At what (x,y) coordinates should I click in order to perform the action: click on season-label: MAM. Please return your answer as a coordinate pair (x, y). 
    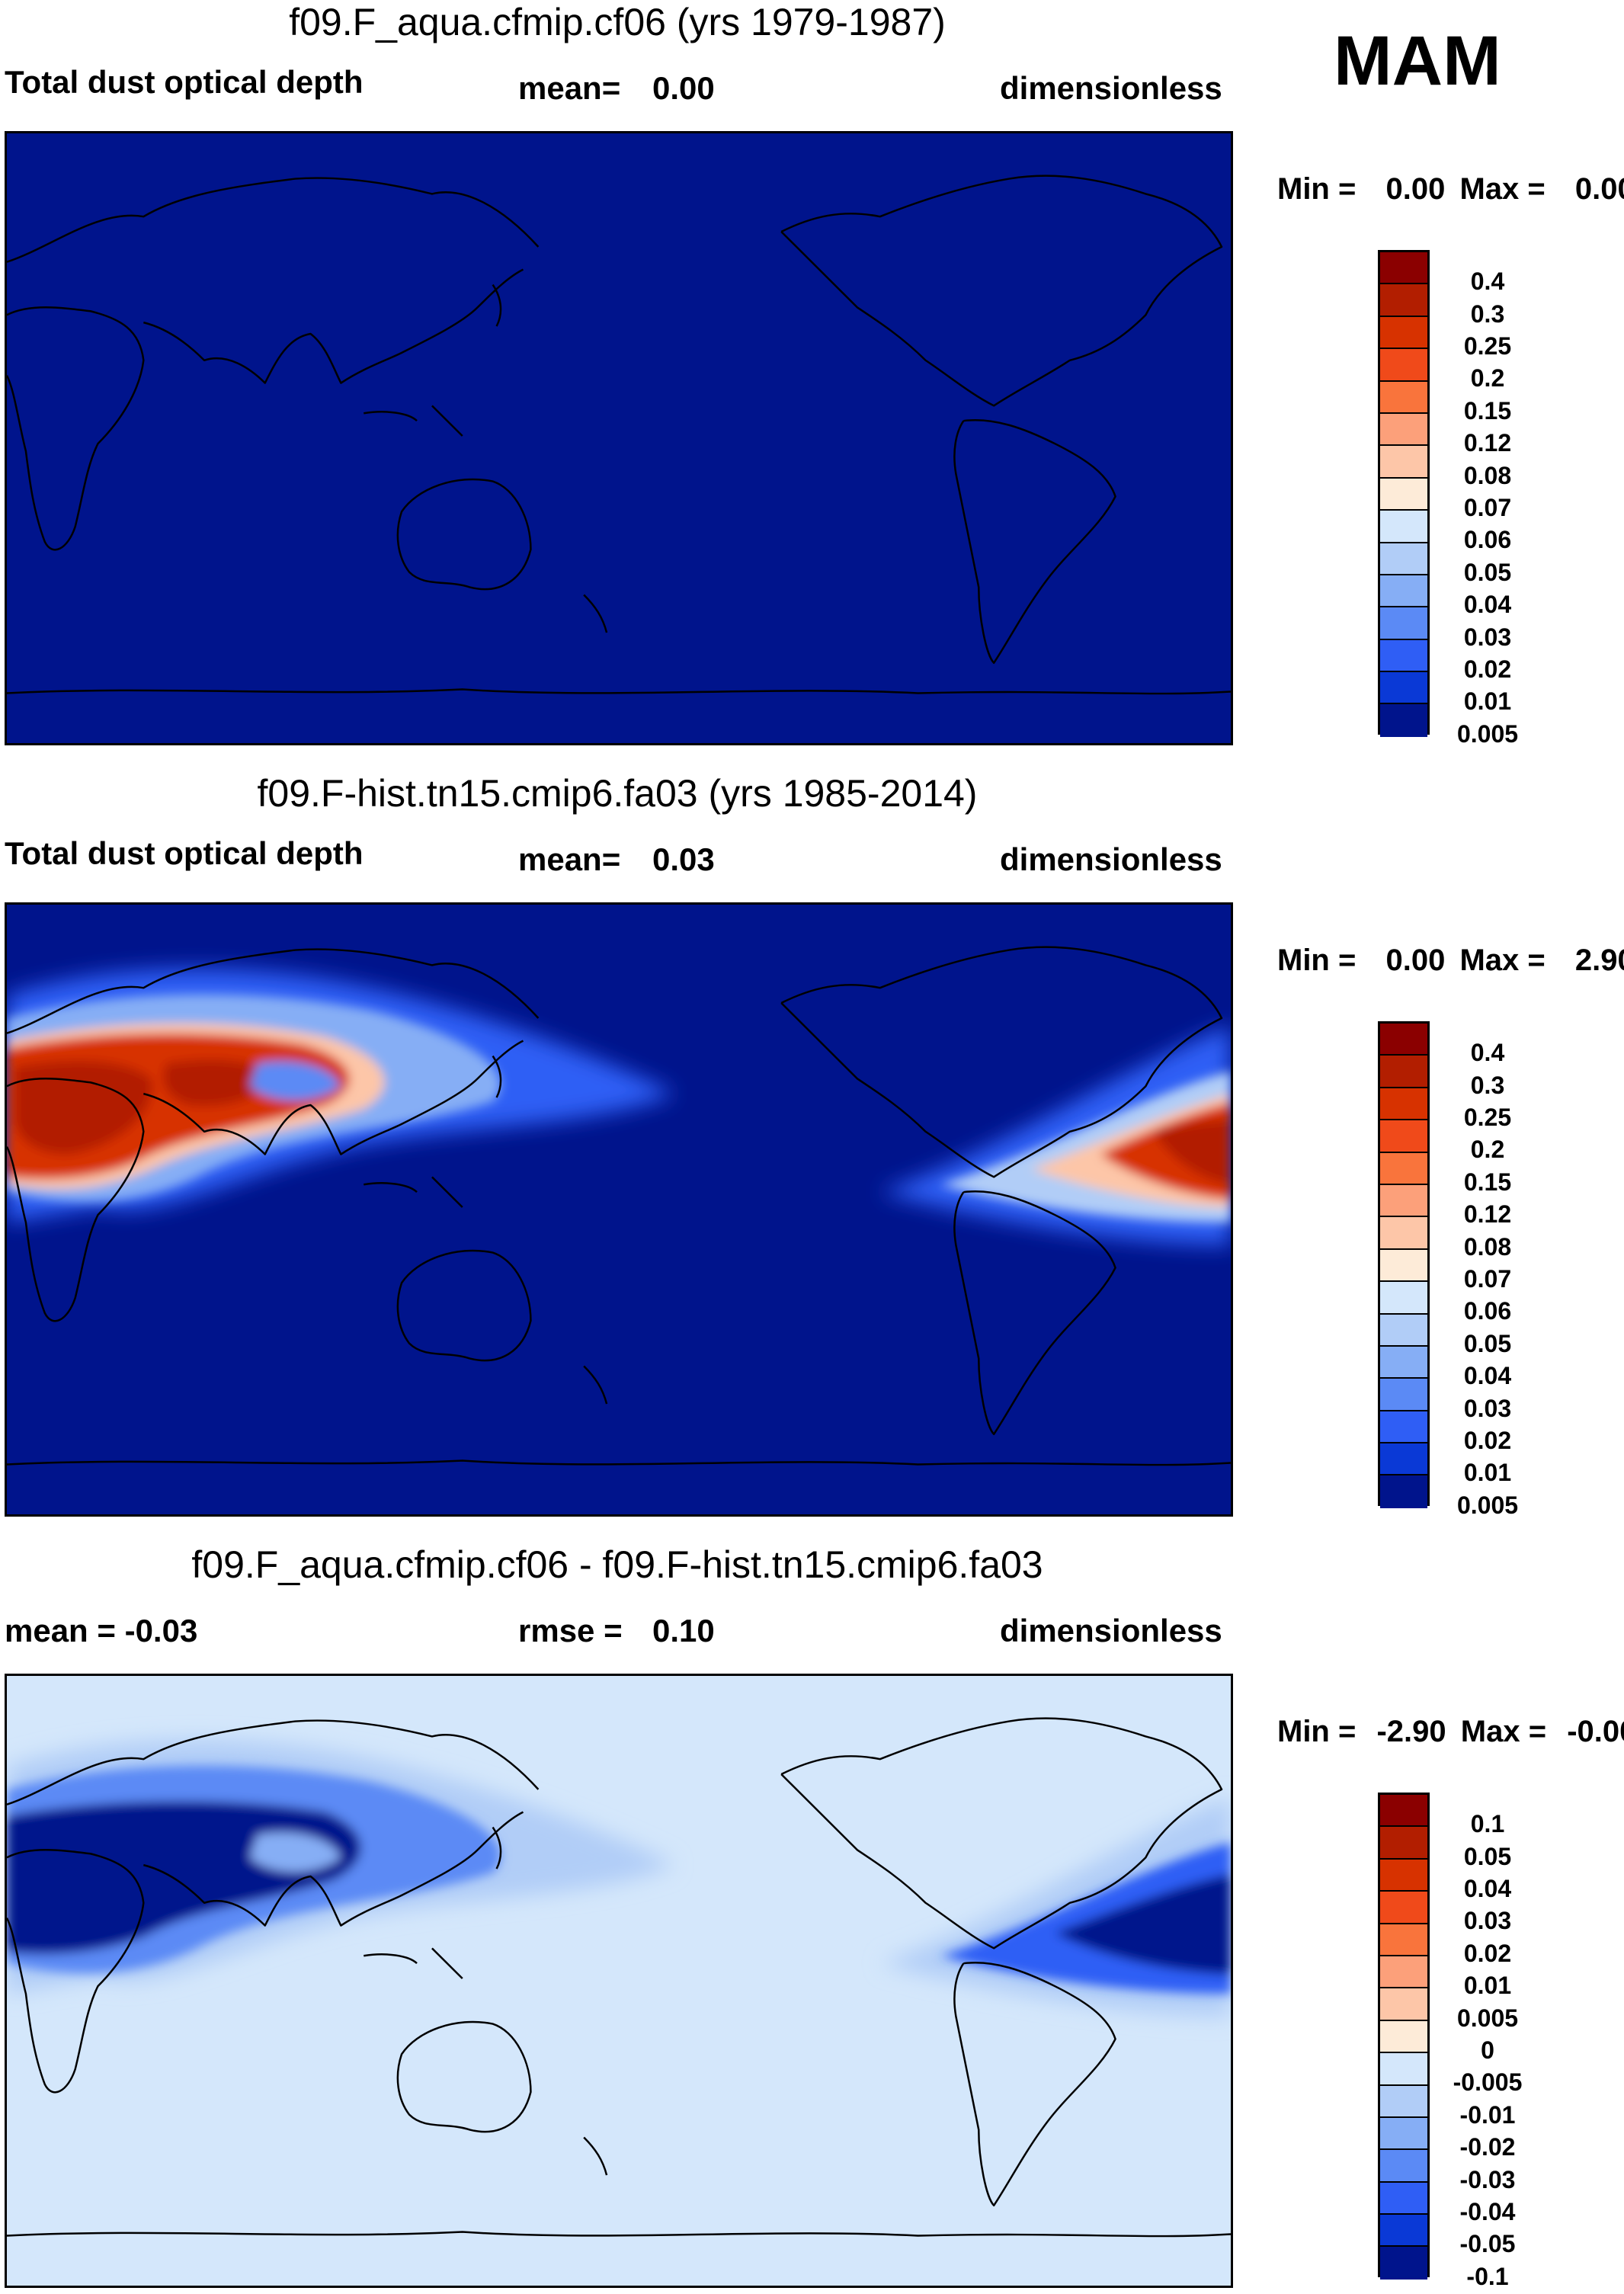
    Looking at the image, I should click on (1418, 61).